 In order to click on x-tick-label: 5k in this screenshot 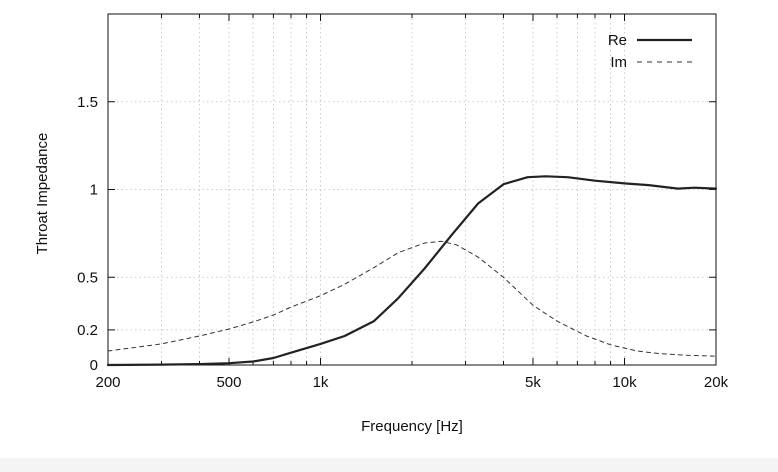, I will do `click(533, 382)`.